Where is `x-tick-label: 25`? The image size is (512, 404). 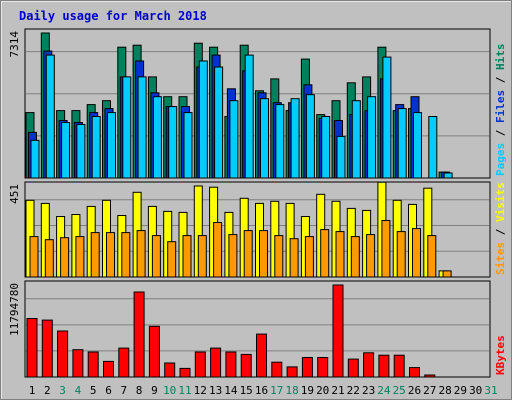 x-tick-label: 25 is located at coordinates (399, 390).